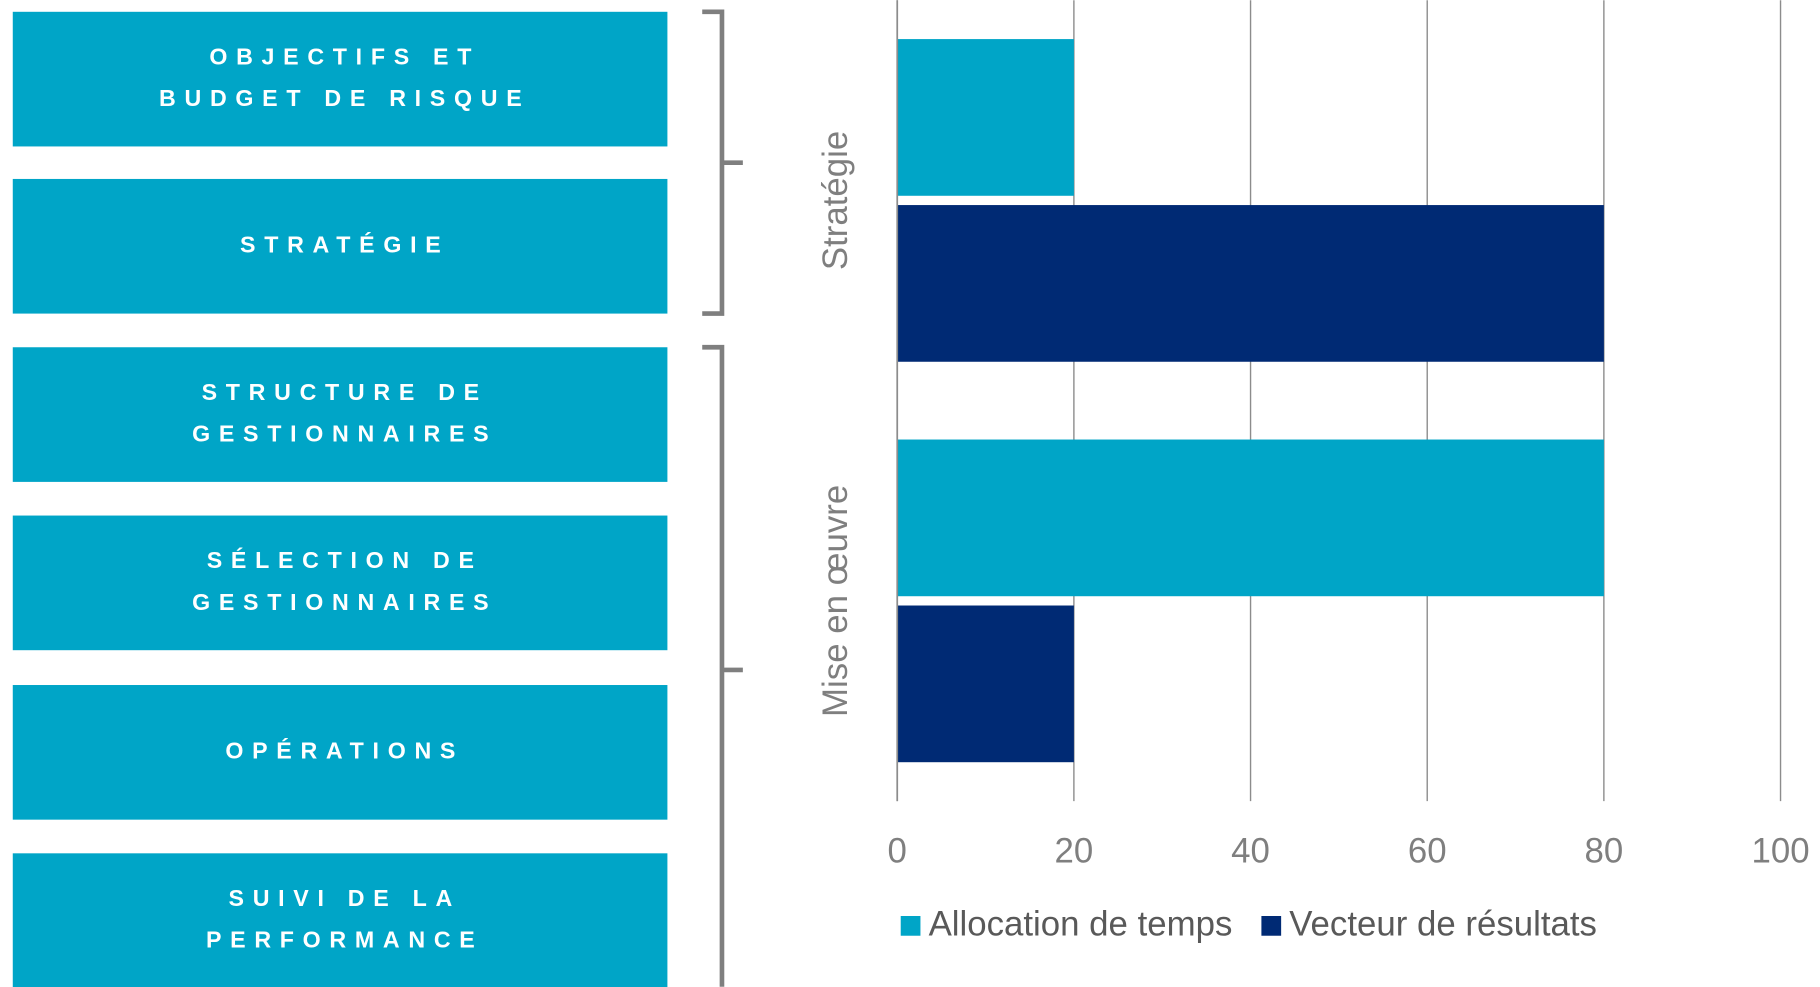  What do you see at coordinates (344, 98) in the screenshot?
I see `step-label: BUDGET DE RISQUE` at bounding box center [344, 98].